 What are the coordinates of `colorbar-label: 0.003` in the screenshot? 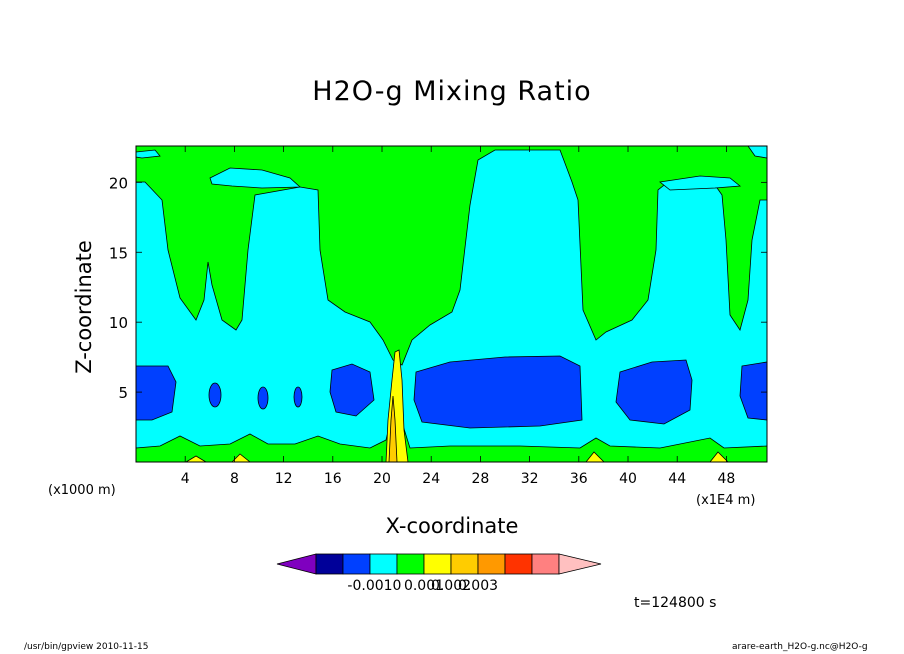 It's located at (478, 586).